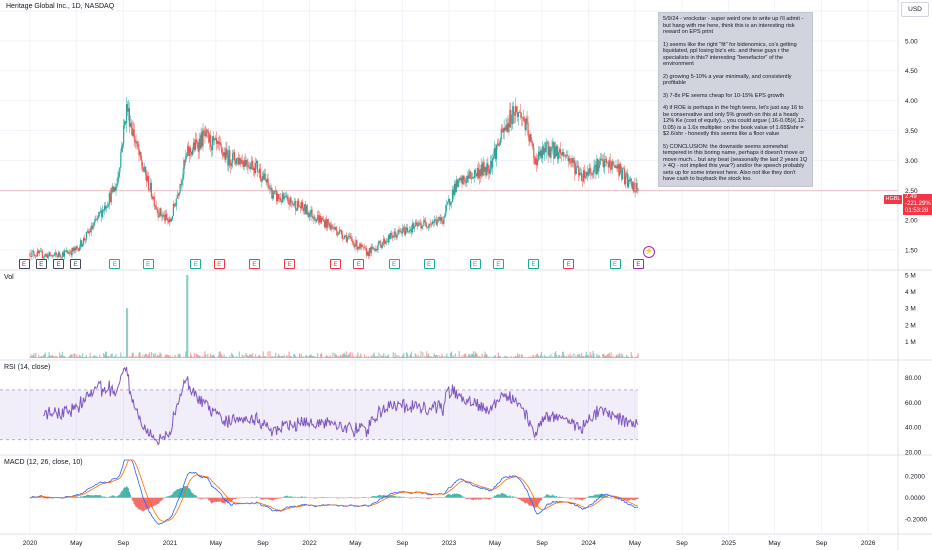  What do you see at coordinates (649, 252) in the screenshot?
I see `lightning-icon: ⚡` at bounding box center [649, 252].